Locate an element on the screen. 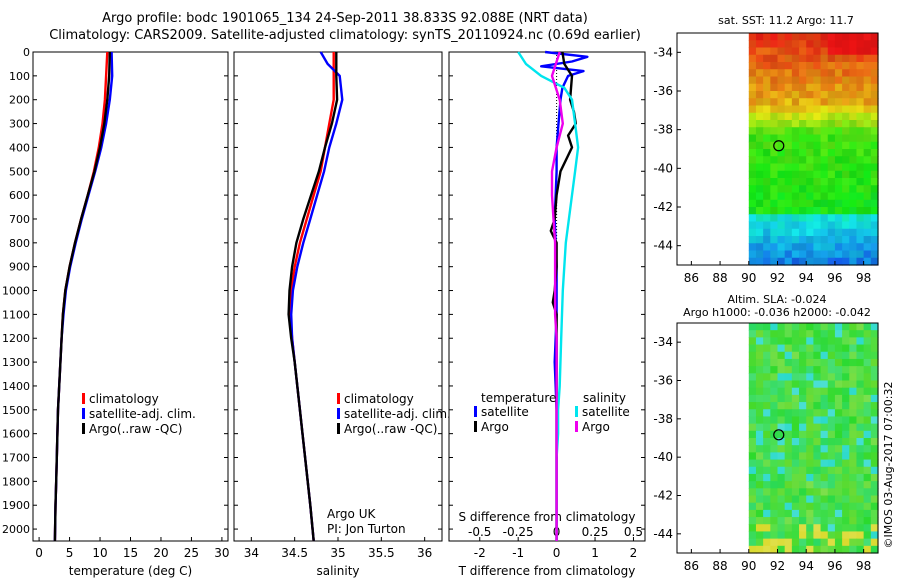  depth-tick-label: 1700 is located at coordinates (16, 458).